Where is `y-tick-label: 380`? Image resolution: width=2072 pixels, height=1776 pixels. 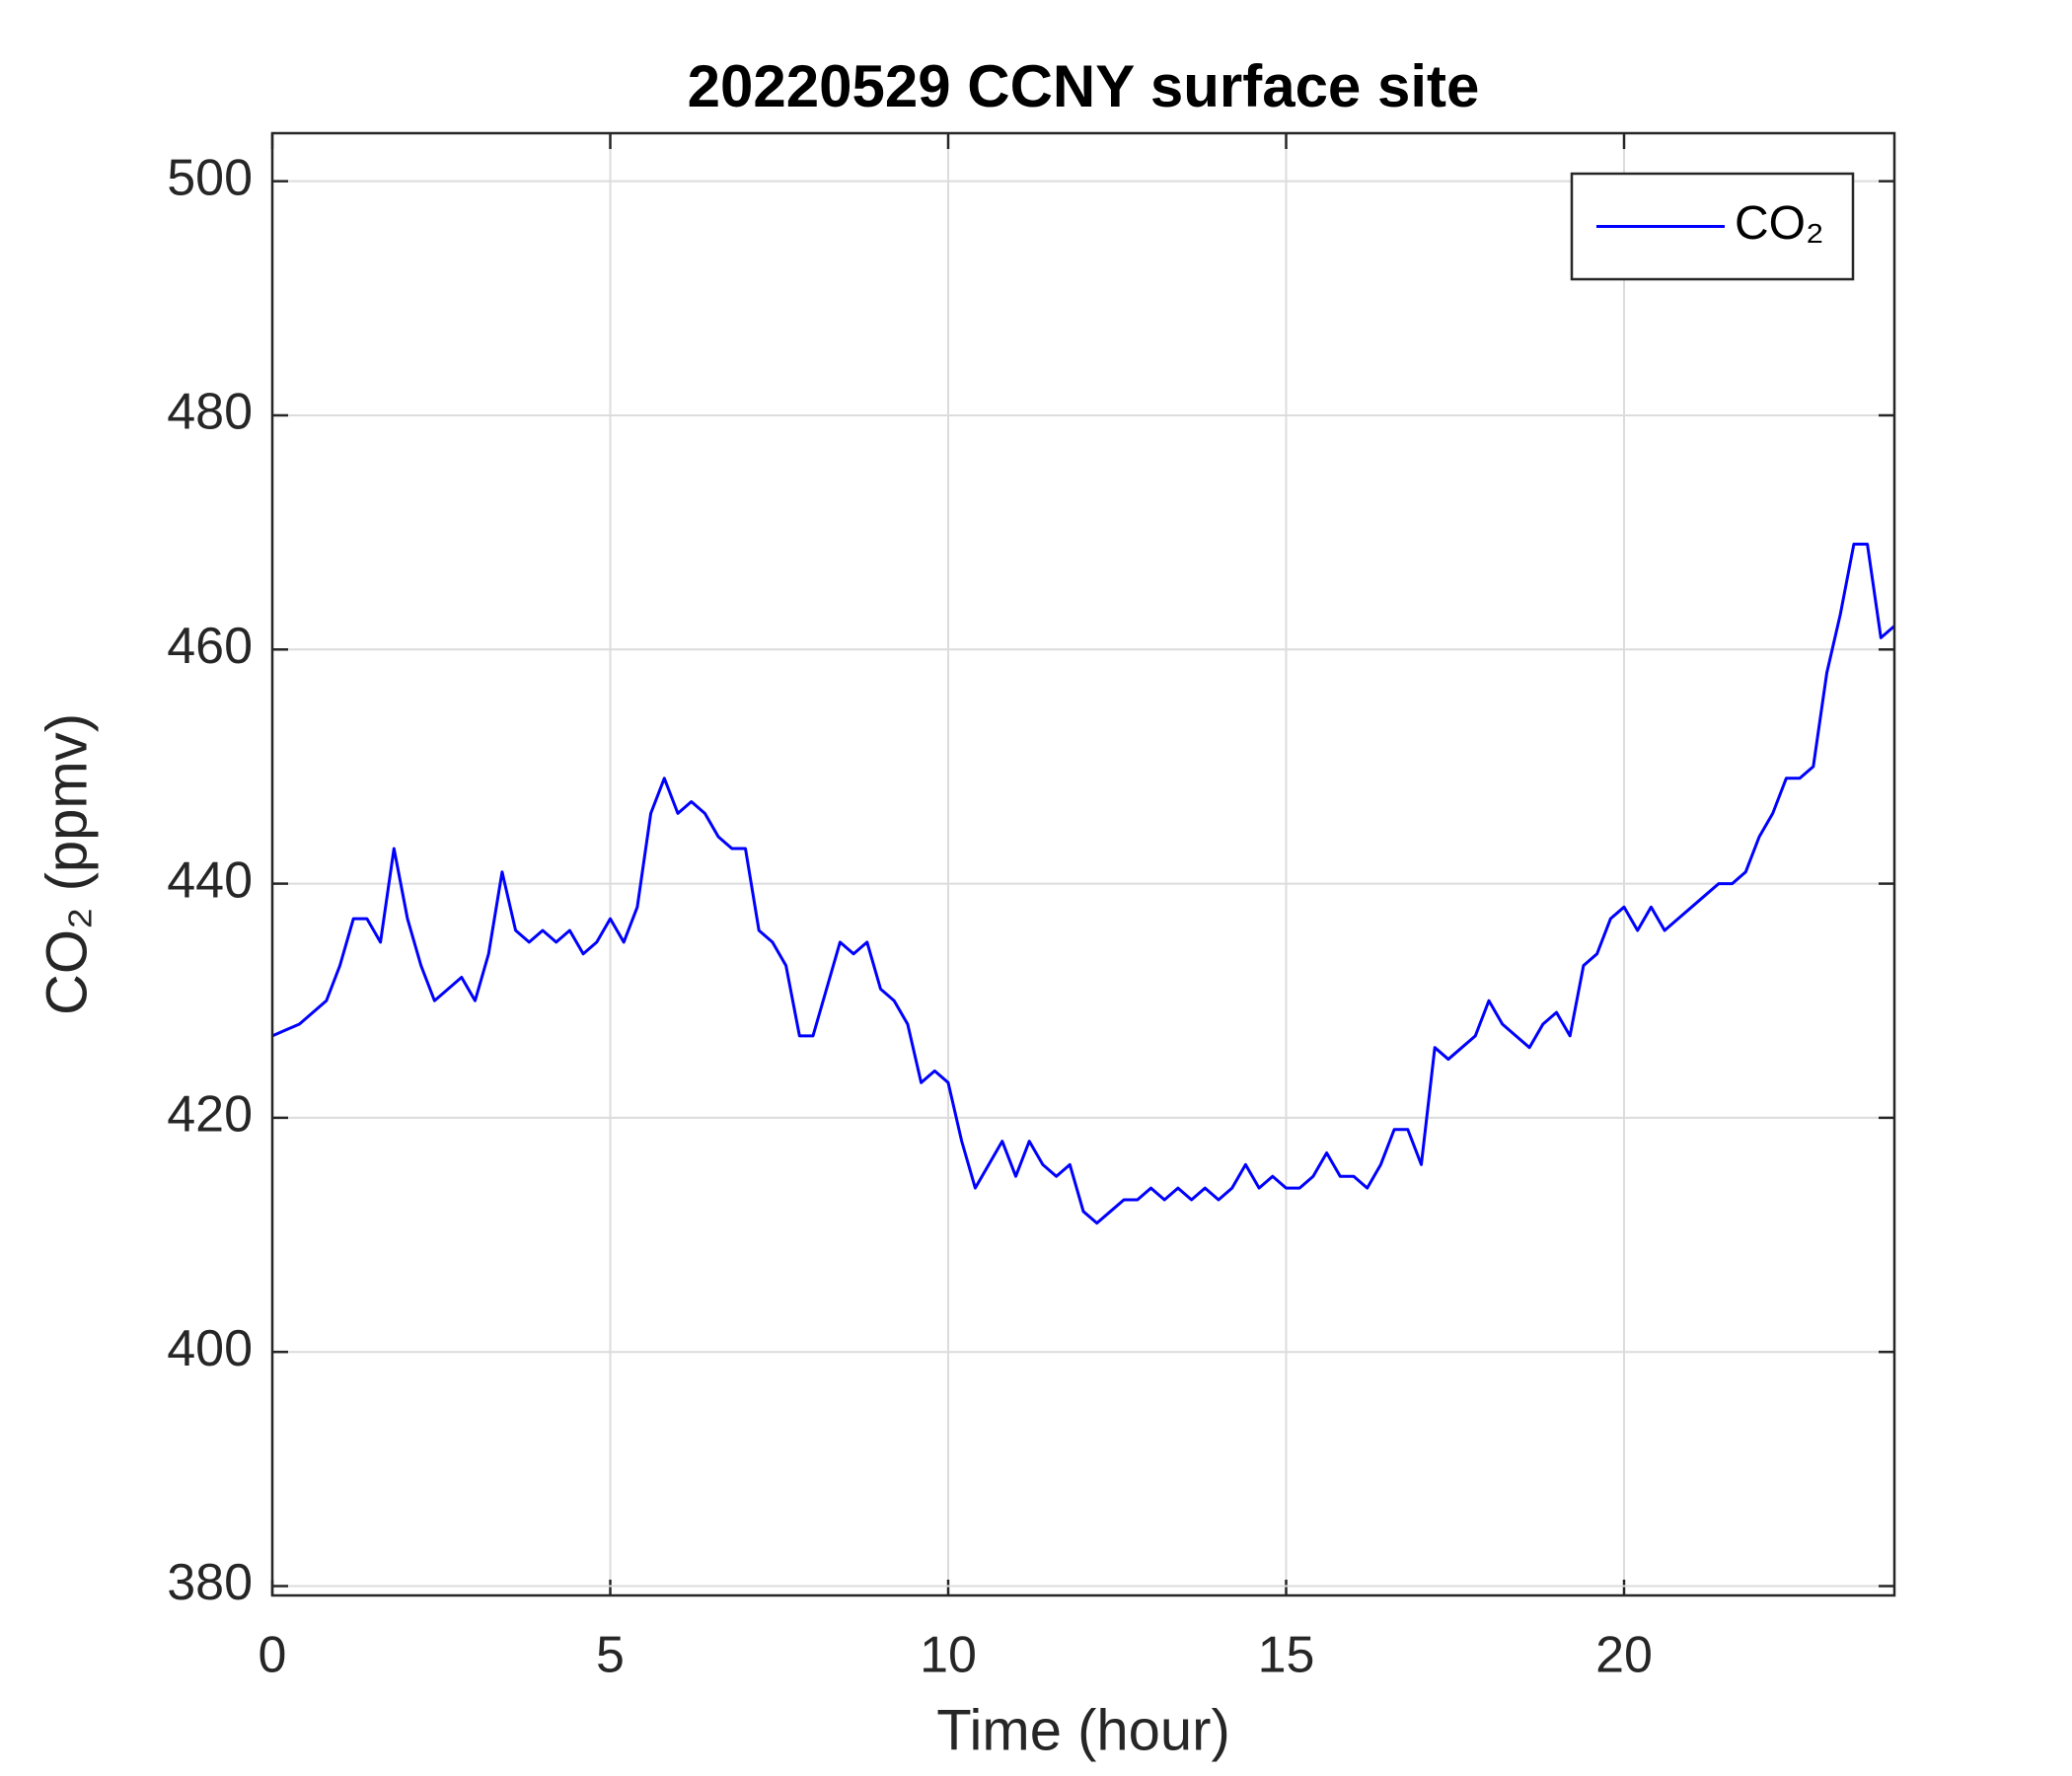 y-tick-label: 380 is located at coordinates (210, 1583).